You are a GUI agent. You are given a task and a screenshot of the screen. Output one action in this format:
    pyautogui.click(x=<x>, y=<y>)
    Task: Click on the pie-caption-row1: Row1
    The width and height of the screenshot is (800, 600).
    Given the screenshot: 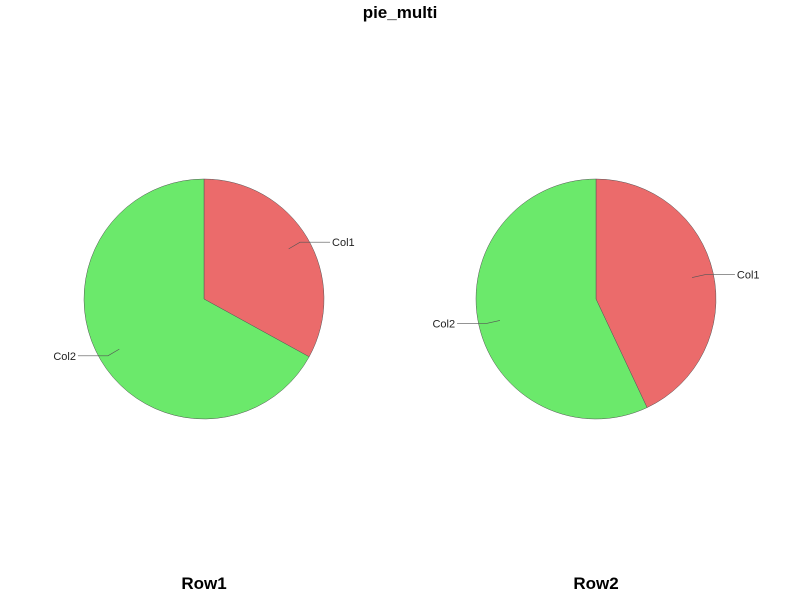 What is the action you would take?
    pyautogui.click(x=203, y=583)
    